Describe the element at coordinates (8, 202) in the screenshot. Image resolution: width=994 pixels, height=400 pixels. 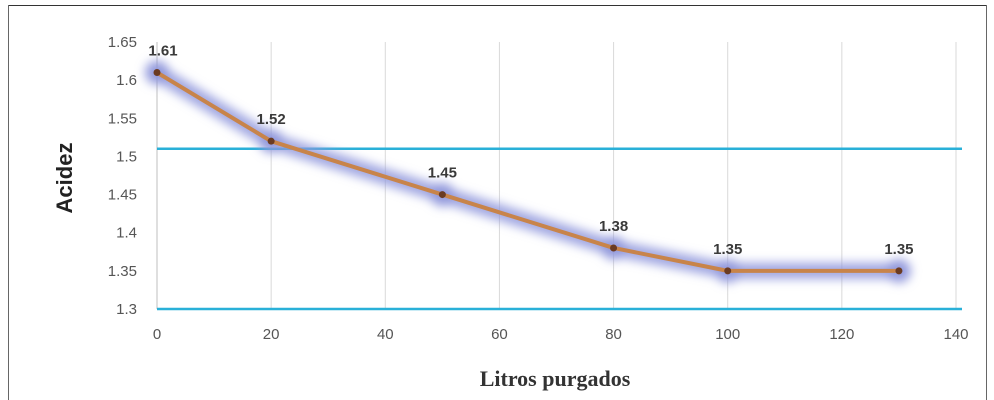
I see `frame-left-border` at that location.